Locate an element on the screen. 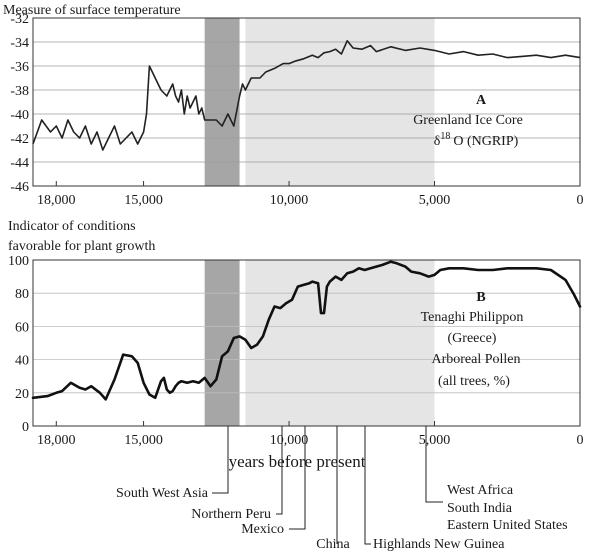  region-label-mexico: Mexico is located at coordinates (262, 529).